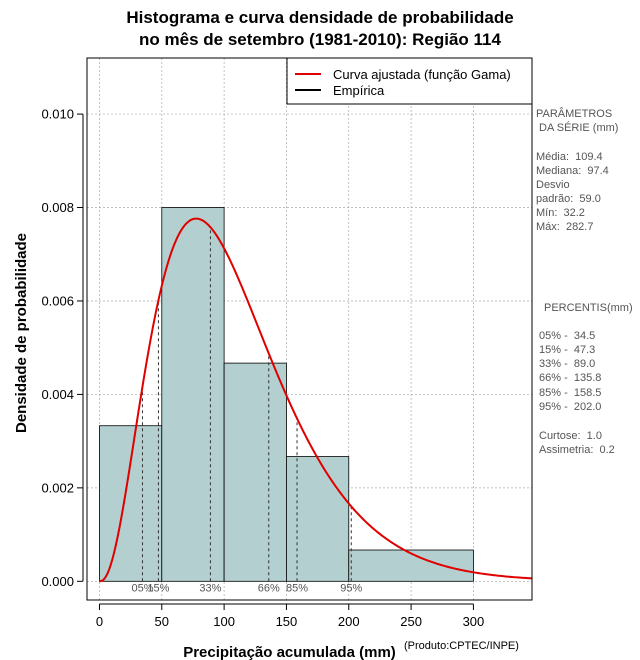 The height and width of the screenshot is (660, 640). What do you see at coordinates (162, 621) in the screenshot?
I see `x-tick-label: 50` at bounding box center [162, 621].